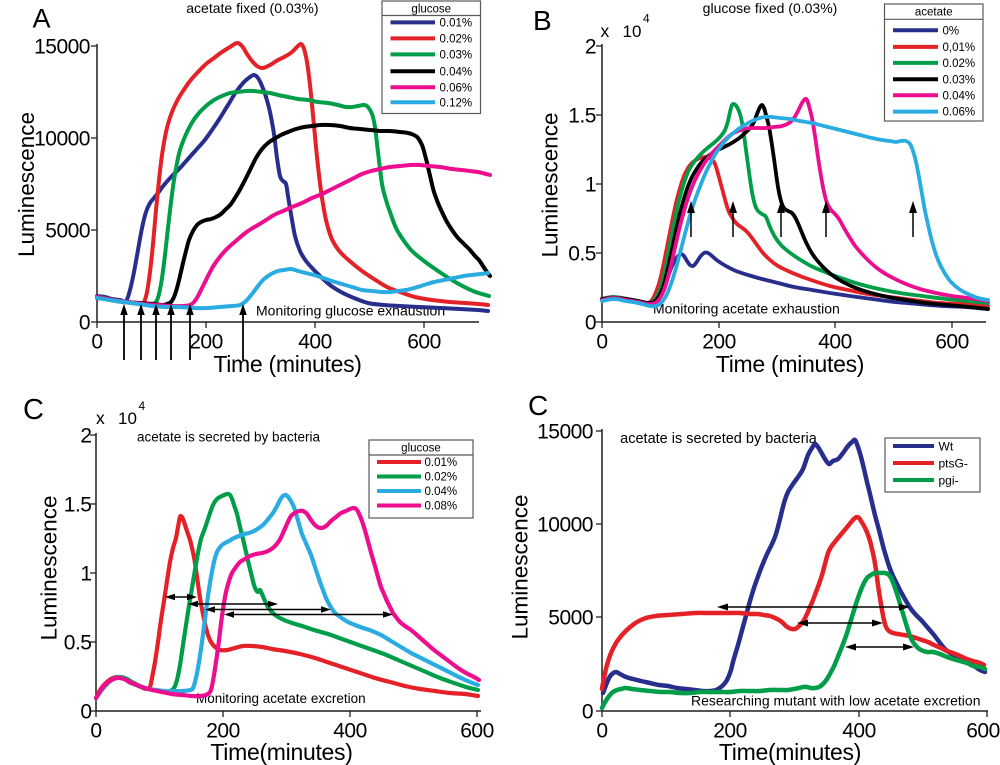 This screenshot has height=765, width=1000. What do you see at coordinates (934, 13) in the screenshot?
I see `svg-text: acetate` at bounding box center [934, 13].